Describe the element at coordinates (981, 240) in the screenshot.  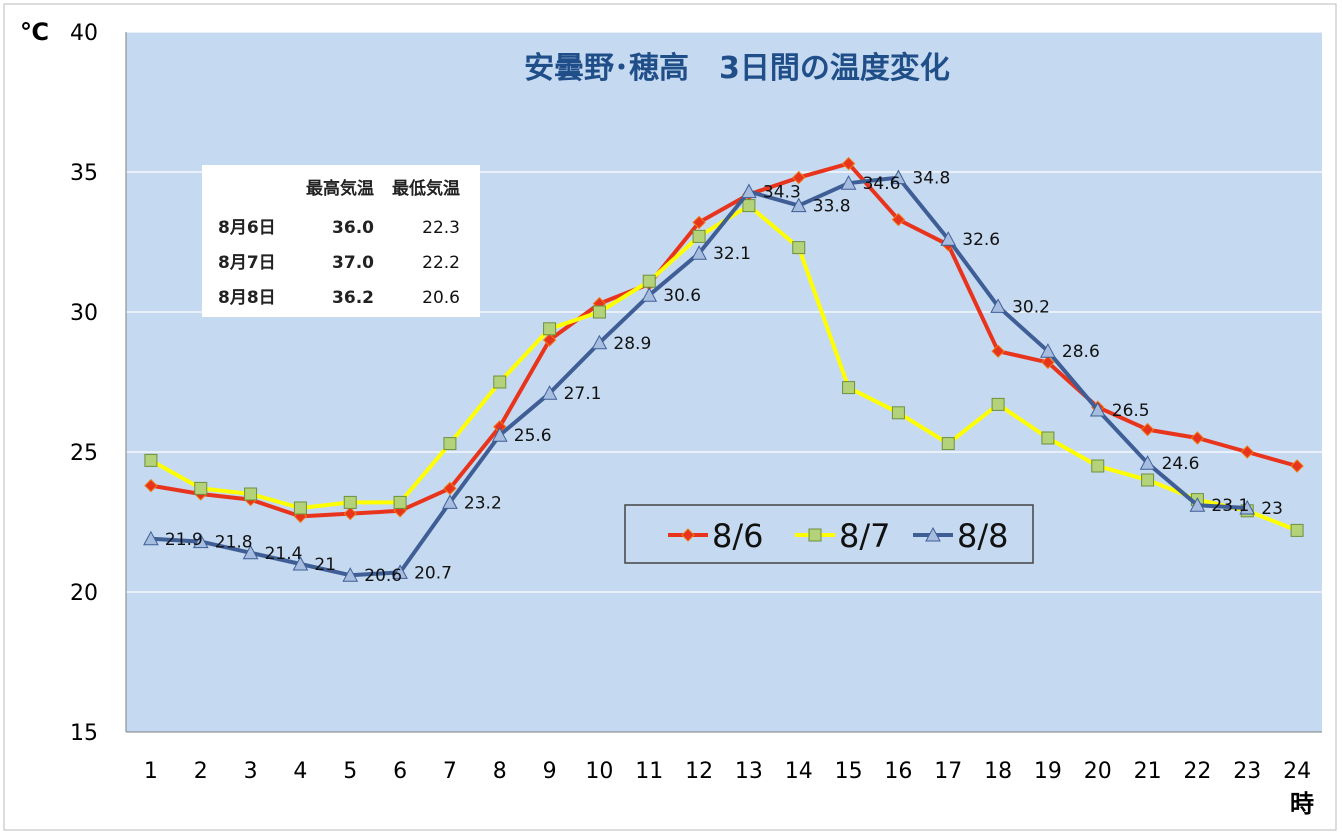
I see `data-label: 32.6` at that location.